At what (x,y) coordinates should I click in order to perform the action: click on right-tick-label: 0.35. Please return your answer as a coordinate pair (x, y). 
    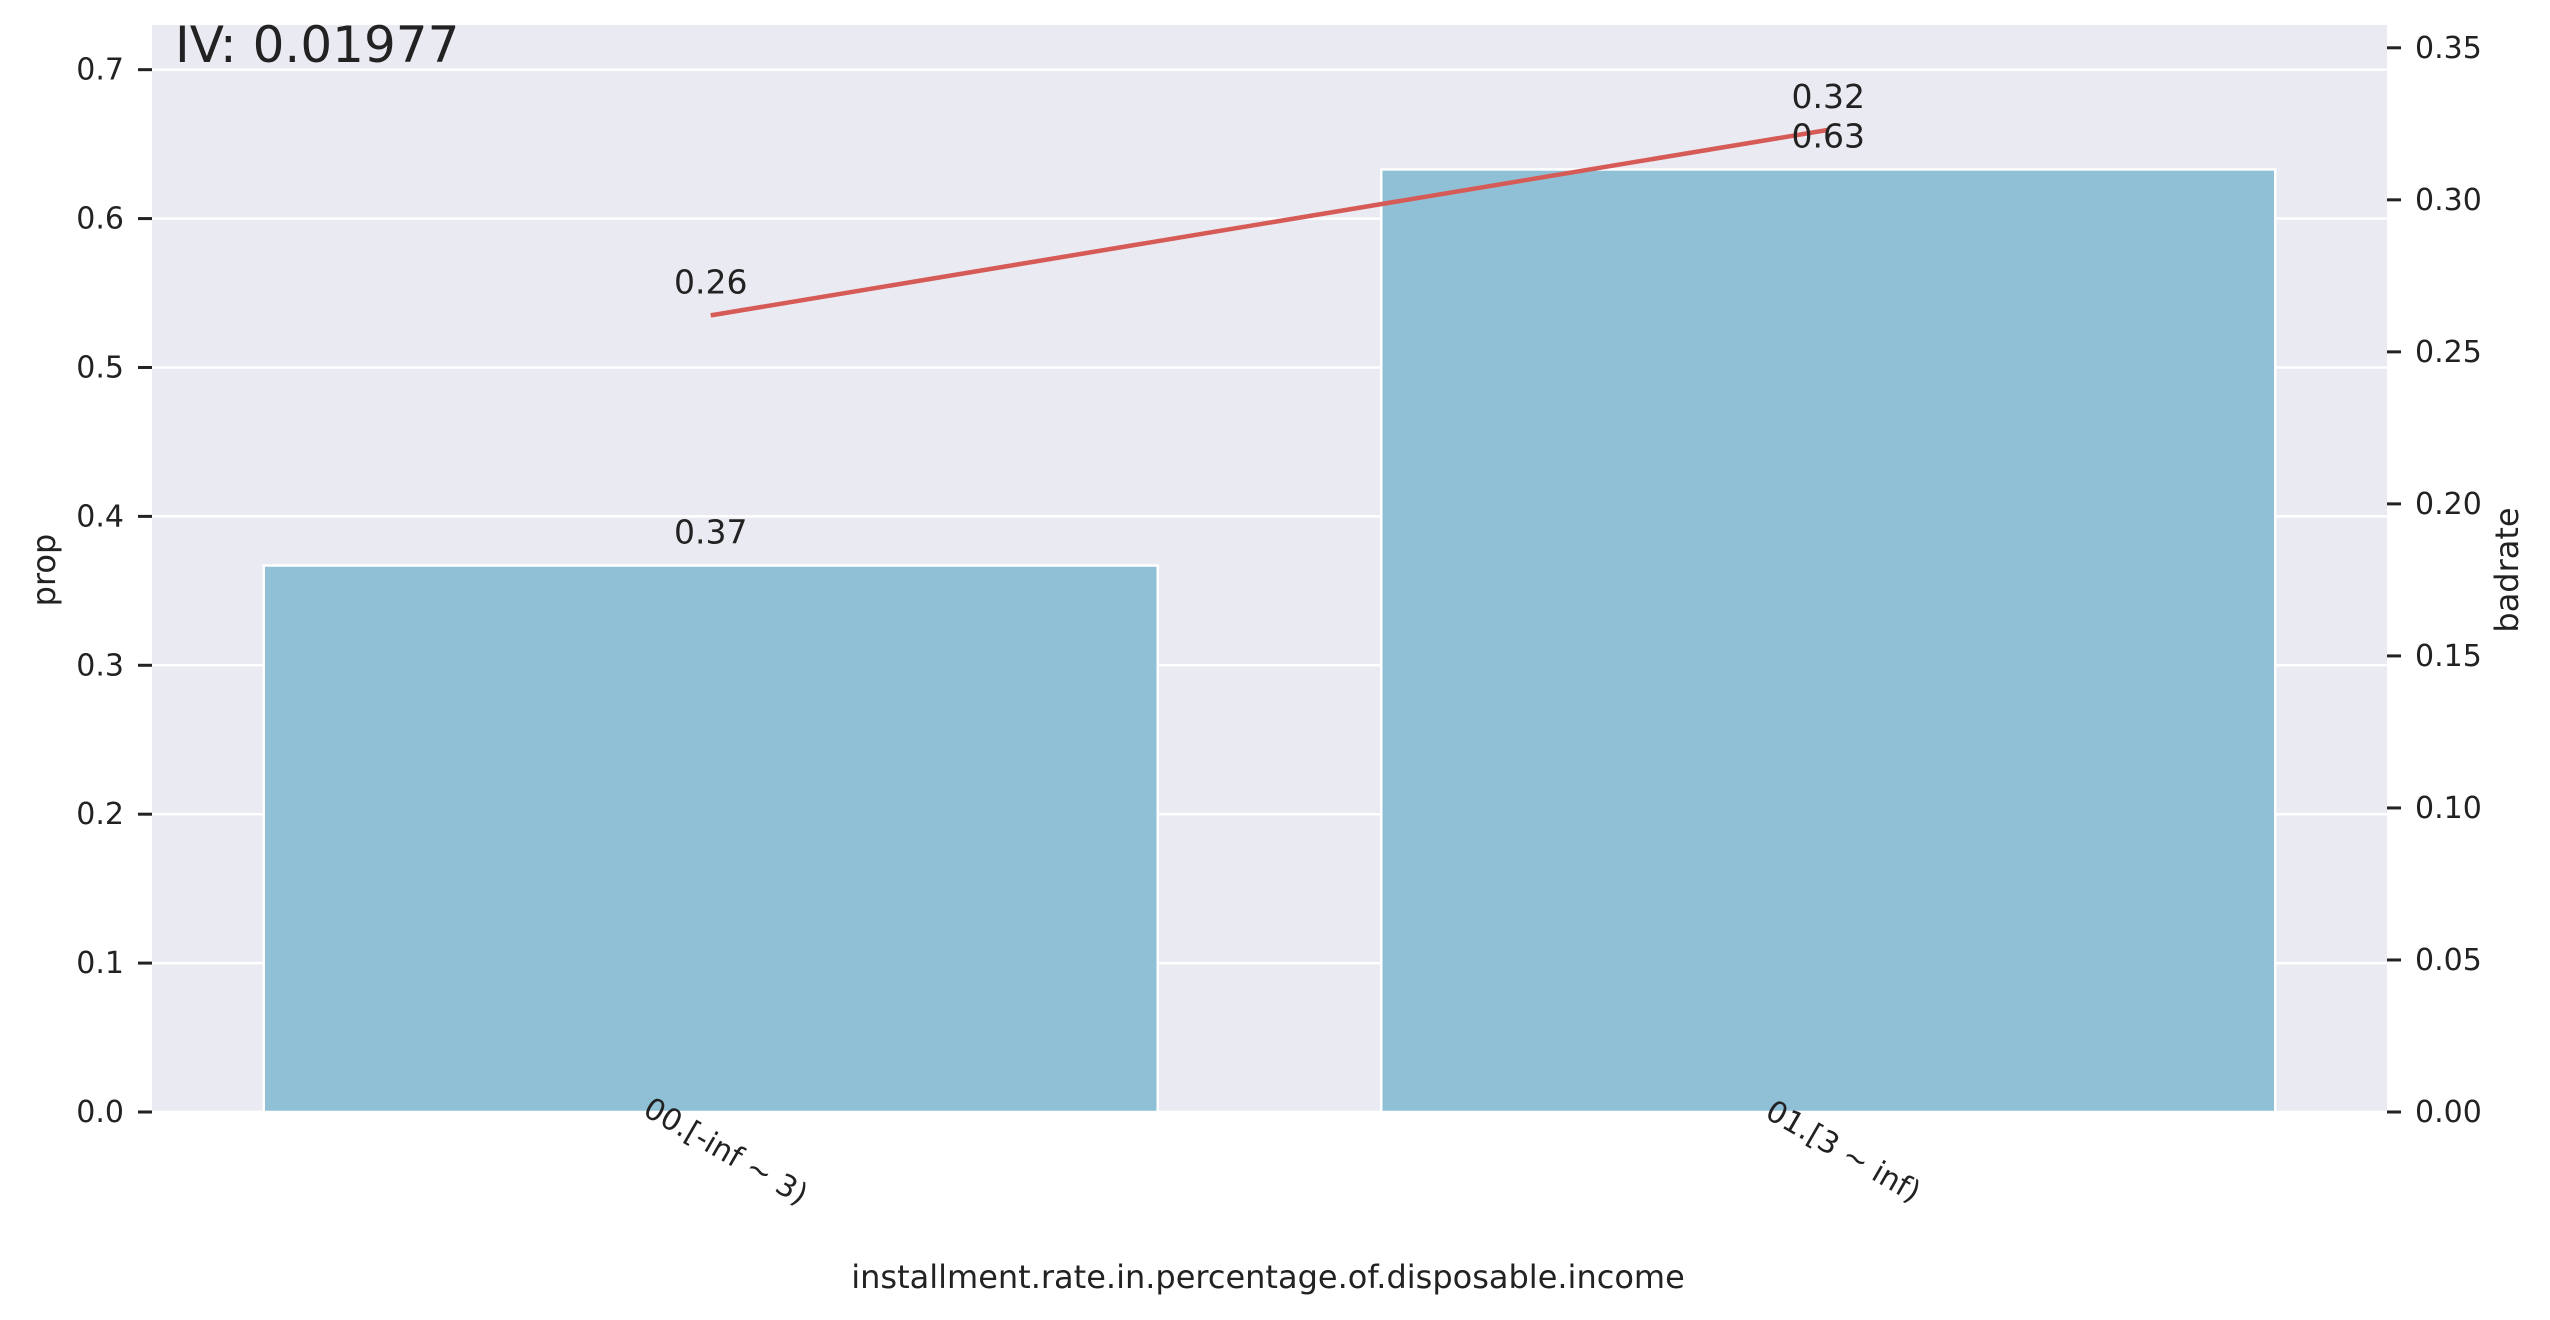
    Looking at the image, I should click on (2448, 48).